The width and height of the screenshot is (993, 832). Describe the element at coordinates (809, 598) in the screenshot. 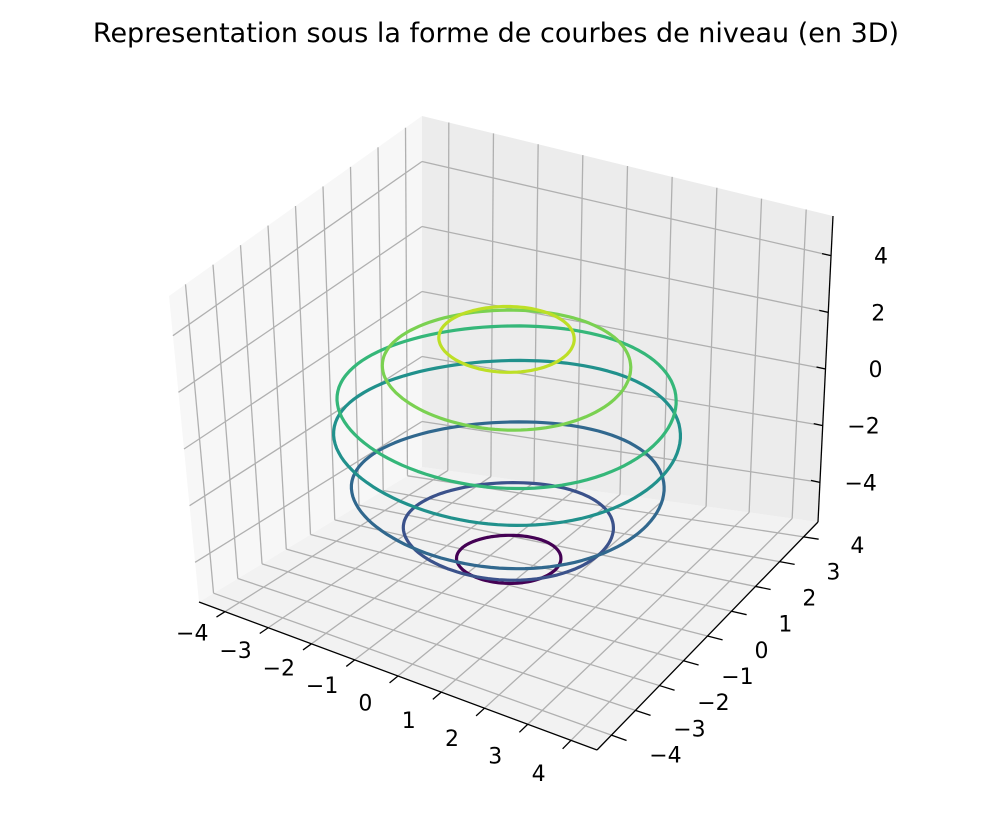

I see `y-tick-label: 2` at that location.